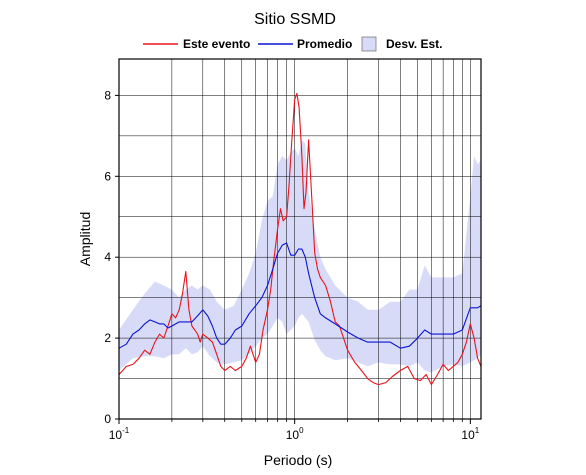 The height and width of the screenshot is (475, 586). What do you see at coordinates (298, 460) in the screenshot?
I see `x-axis-label: Periodo (s)` at bounding box center [298, 460].